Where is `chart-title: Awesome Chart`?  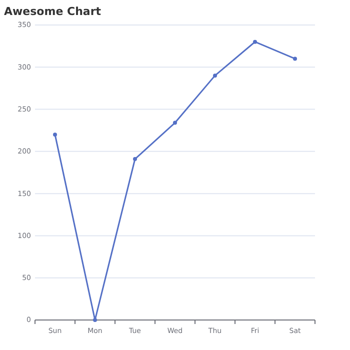
chart-title: Awesome Chart is located at coordinates (53, 11).